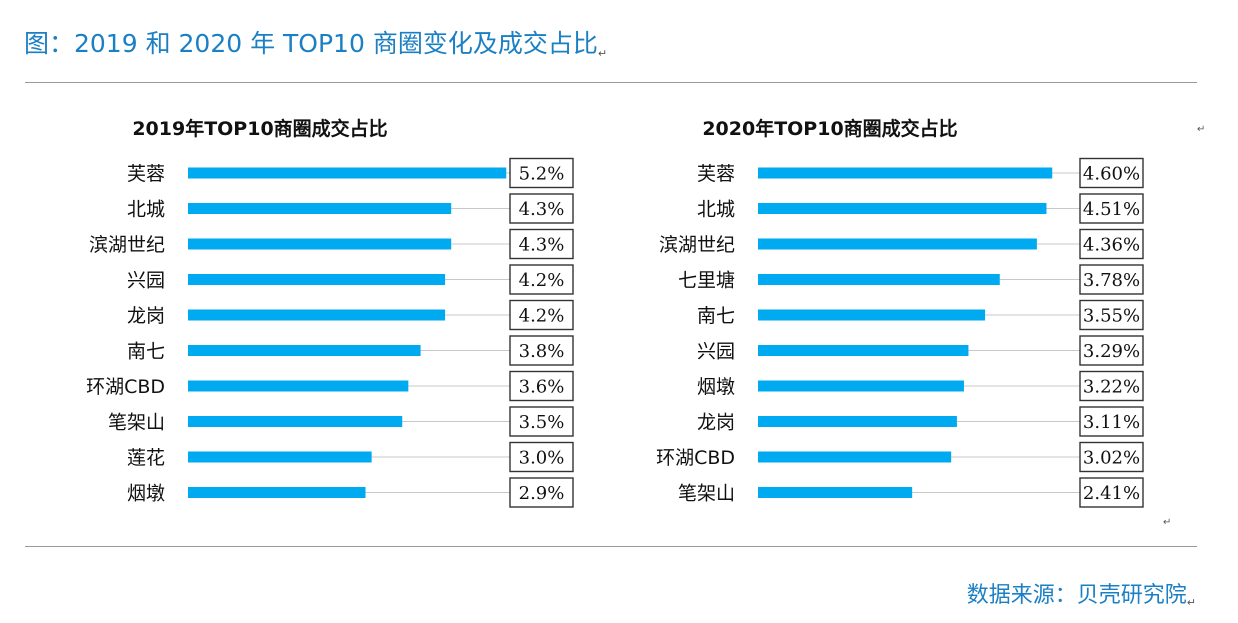 Image resolution: width=1238 pixels, height=623 pixels. I want to click on source-note: 数据来源：贝壳研究院↵, so click(1081, 593).